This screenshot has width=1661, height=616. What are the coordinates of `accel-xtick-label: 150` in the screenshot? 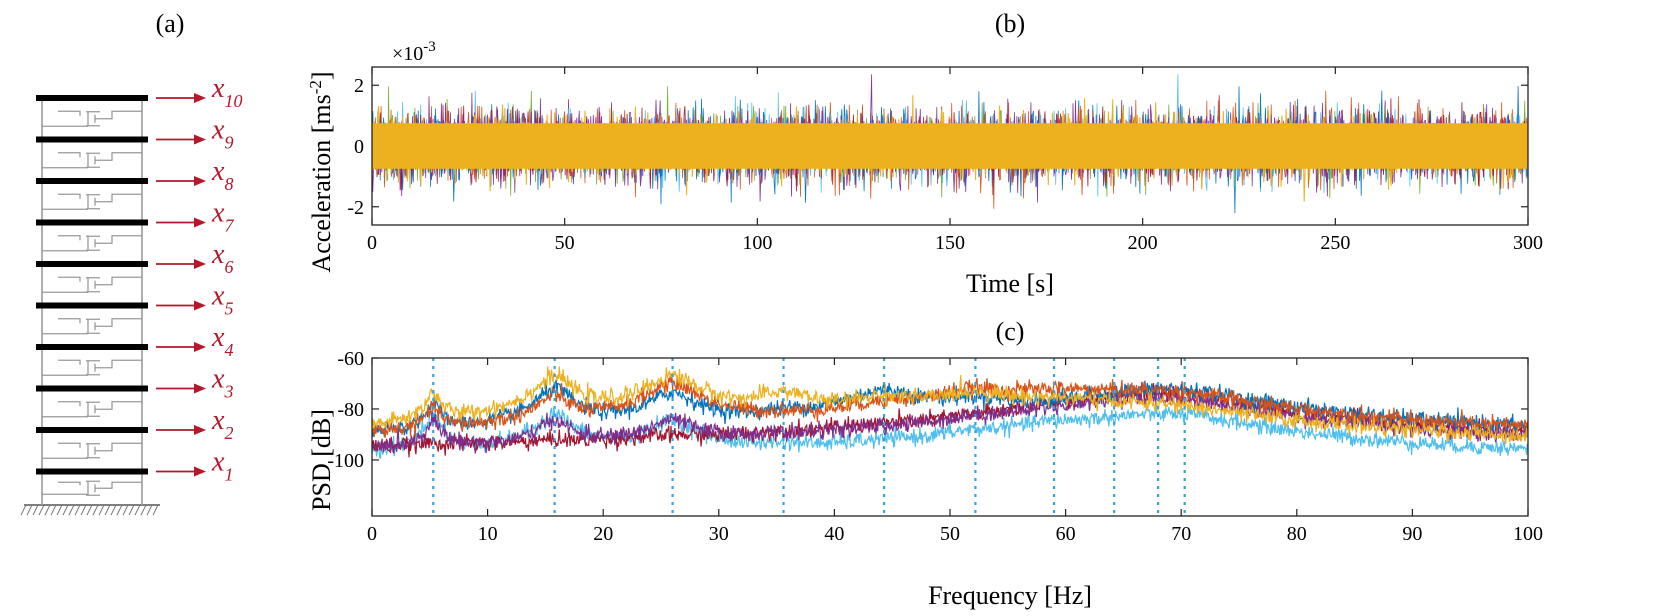 It's located at (950, 243).